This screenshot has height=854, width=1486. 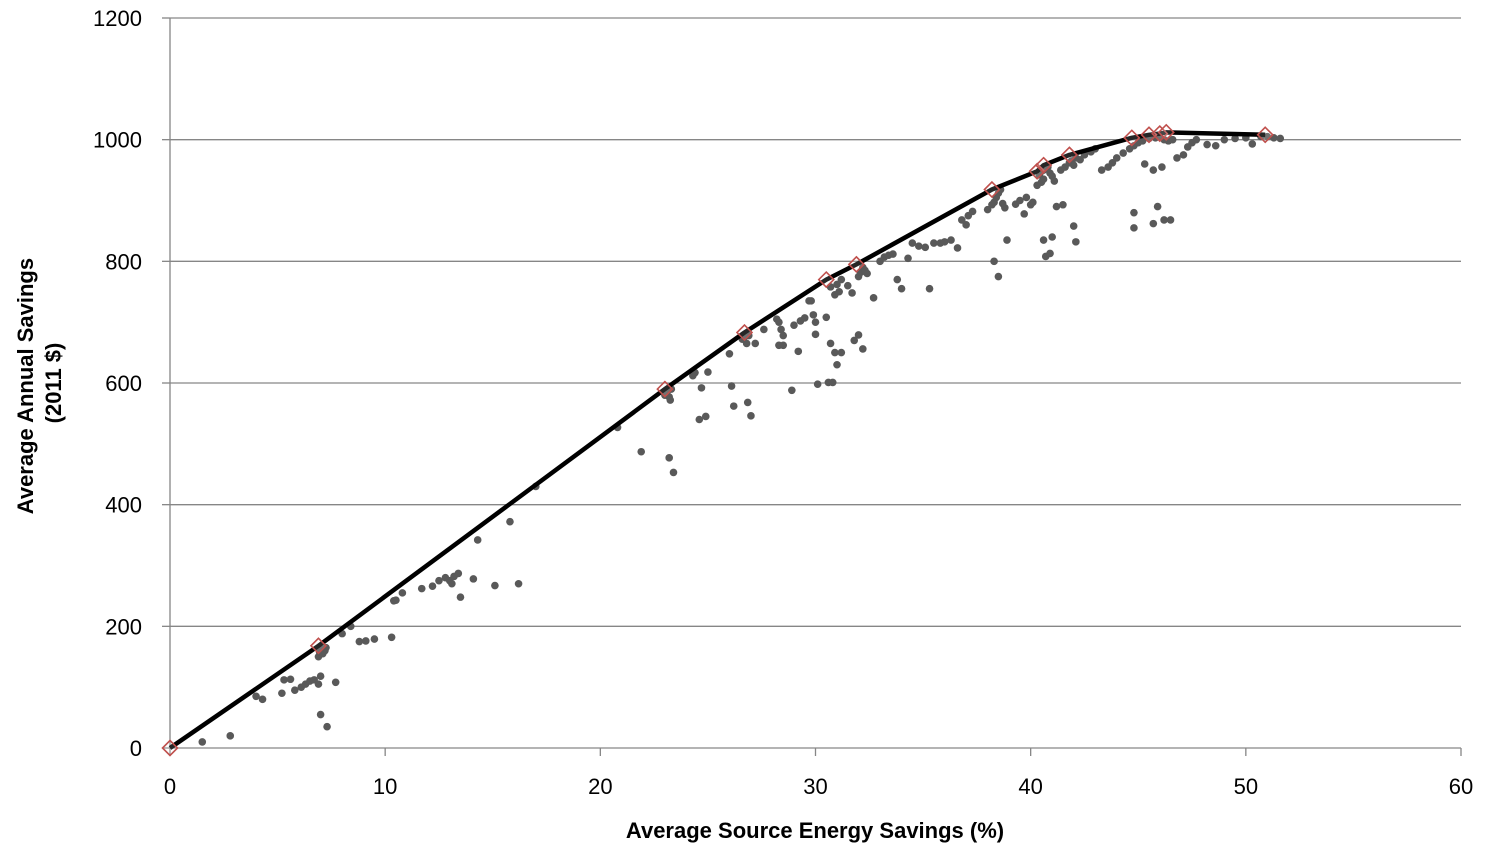 What do you see at coordinates (815, 830) in the screenshot?
I see `x-axis-title: Average Source Energy Savings (%)` at bounding box center [815, 830].